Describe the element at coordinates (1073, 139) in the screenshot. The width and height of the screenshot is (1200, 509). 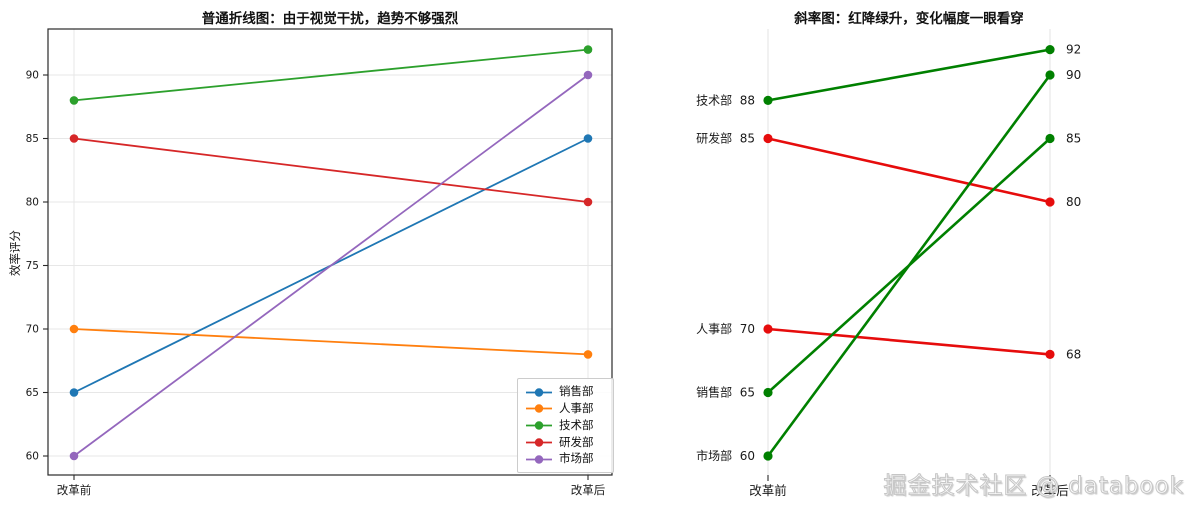
I see `slope-value-right: 85` at that location.